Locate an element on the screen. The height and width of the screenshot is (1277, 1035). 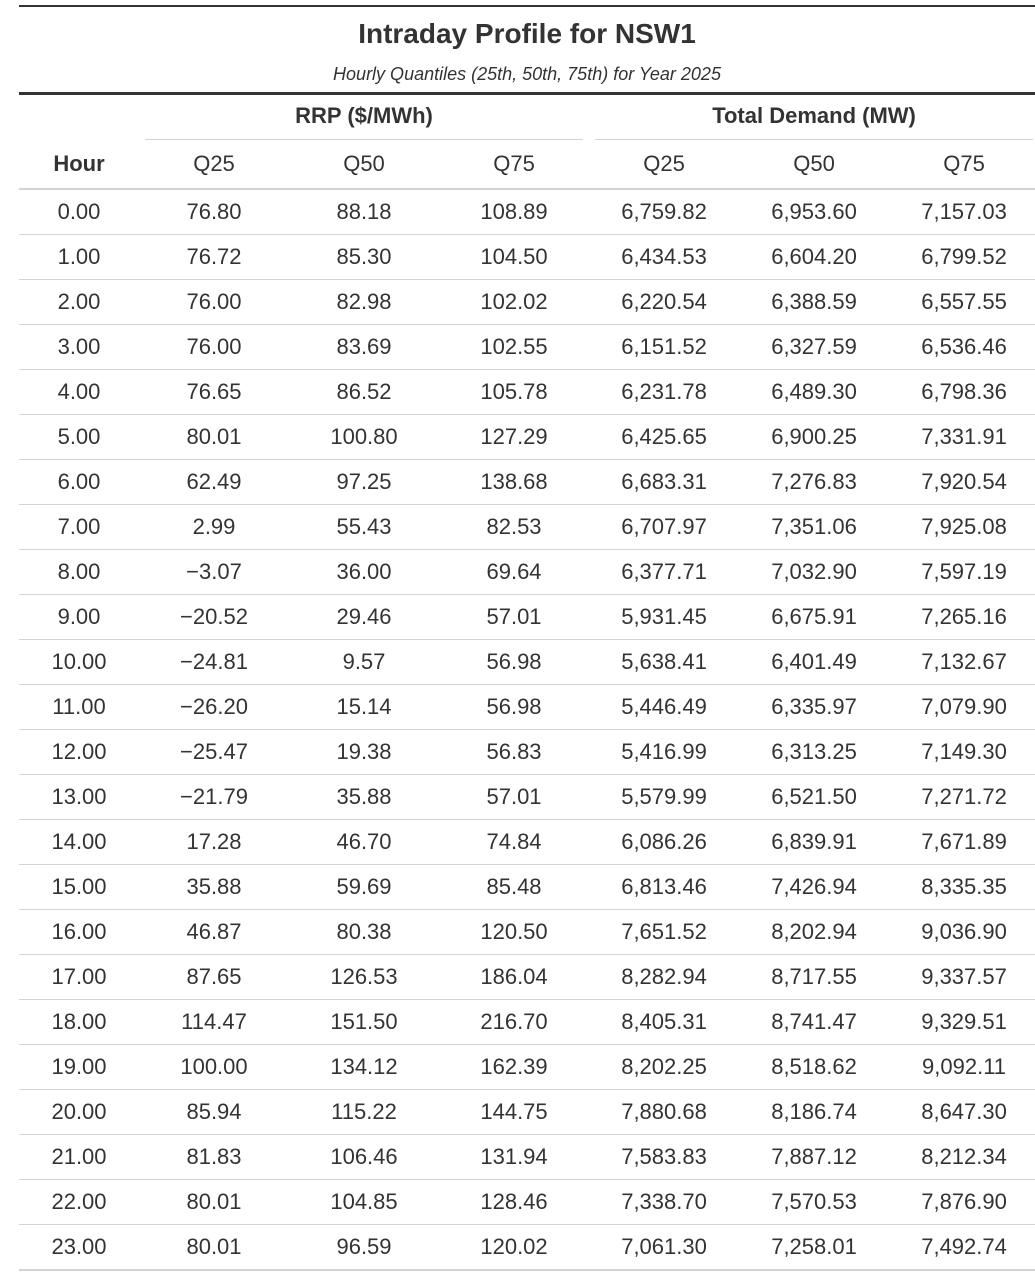
value-cell: 56.83 is located at coordinates (514, 752).